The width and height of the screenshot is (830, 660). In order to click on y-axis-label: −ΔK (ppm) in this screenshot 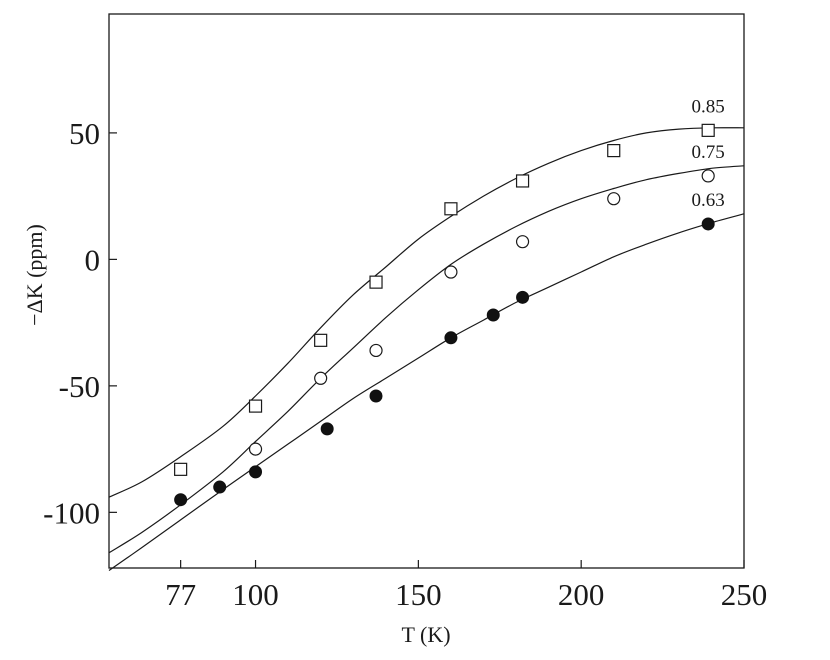, I will do `click(34, 275)`.